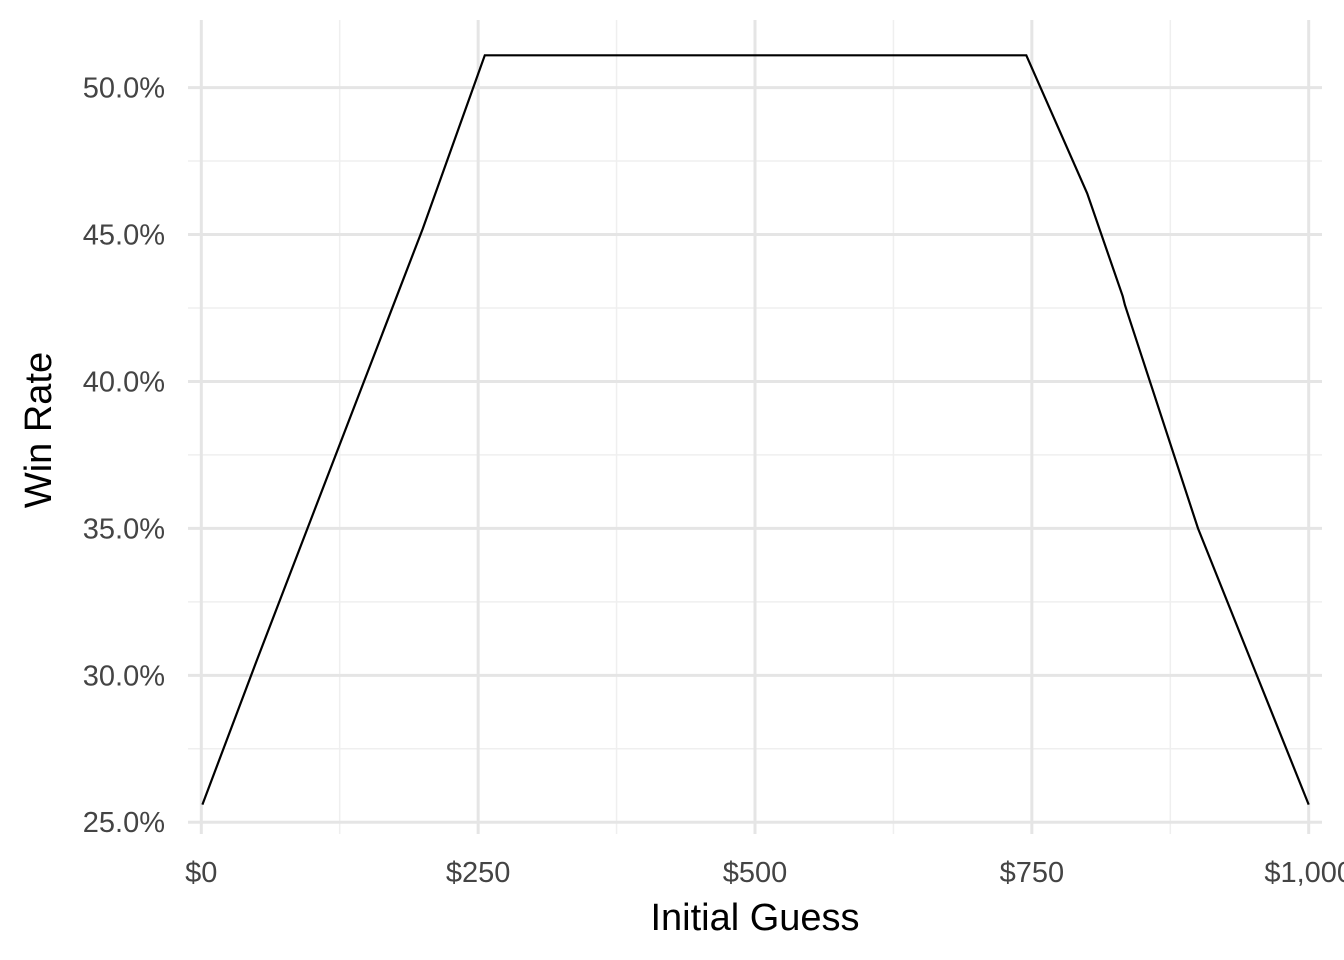 This screenshot has width=1344, height=960. What do you see at coordinates (1032, 873) in the screenshot?
I see `x-tick-label: $750` at bounding box center [1032, 873].